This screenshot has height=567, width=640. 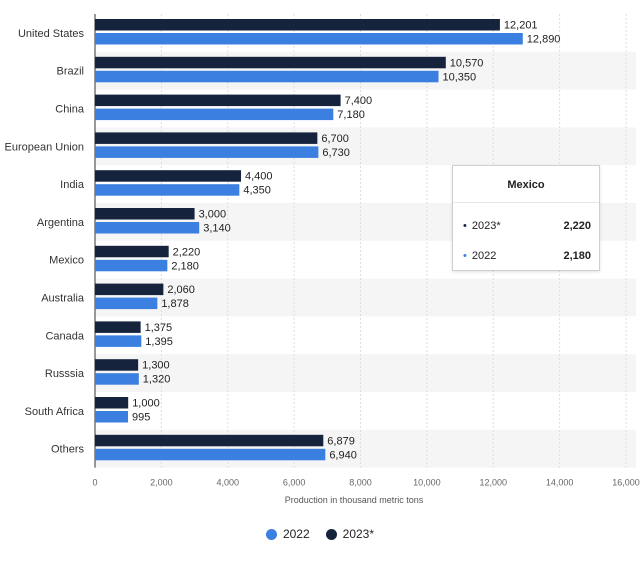 I want to click on legend-item-2023: 2023*, so click(x=350, y=534).